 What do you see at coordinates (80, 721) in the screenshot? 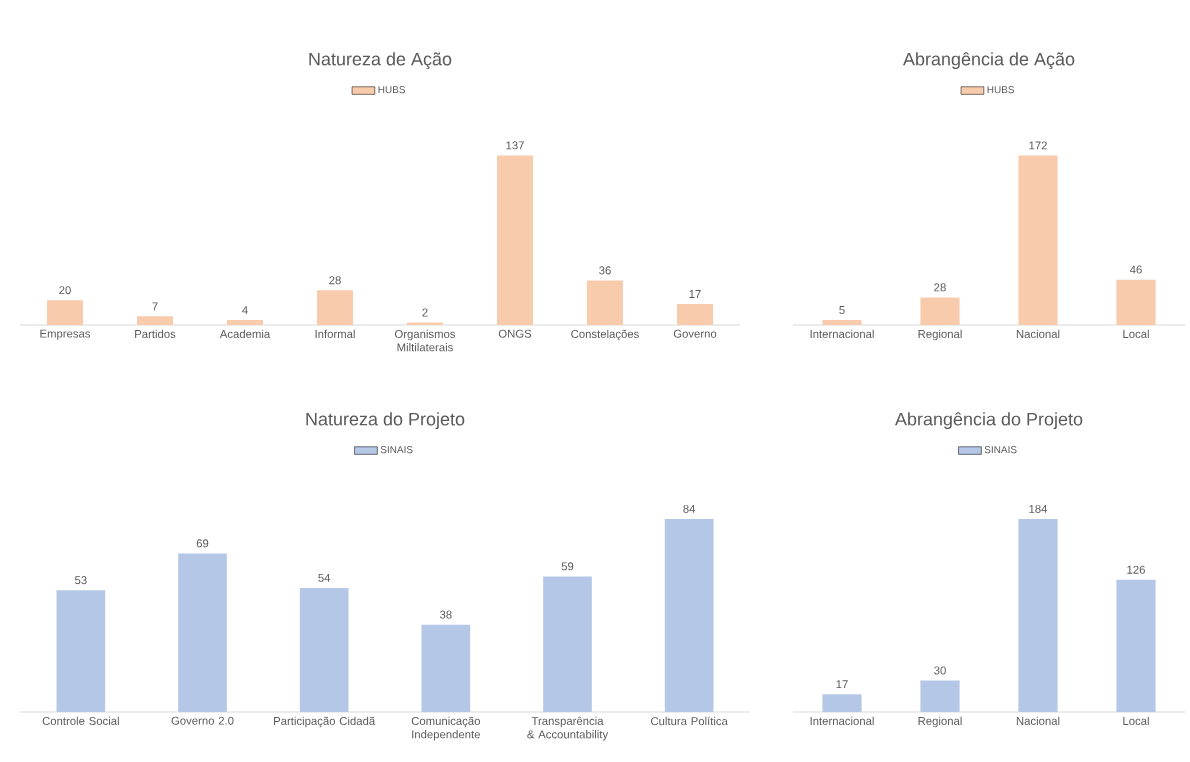
I see `x-tick-label: Controle Social` at bounding box center [80, 721].